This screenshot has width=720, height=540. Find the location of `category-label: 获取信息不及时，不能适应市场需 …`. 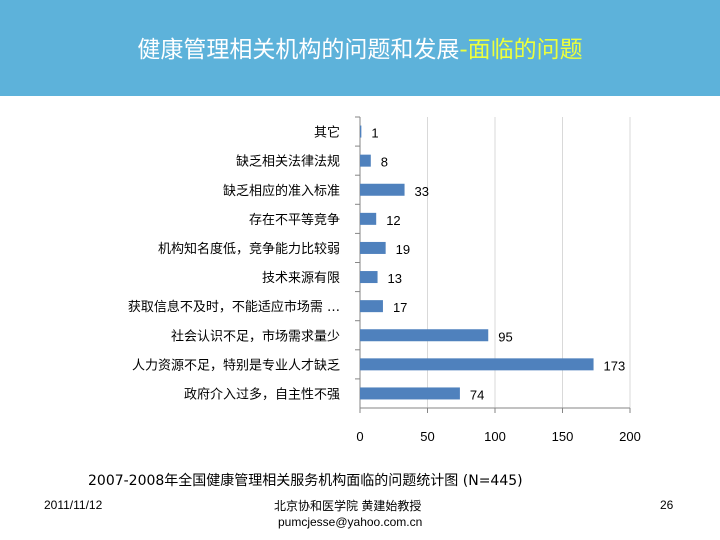

category-label: 获取信息不及时，不能适应市场需 … is located at coordinates (234, 307).